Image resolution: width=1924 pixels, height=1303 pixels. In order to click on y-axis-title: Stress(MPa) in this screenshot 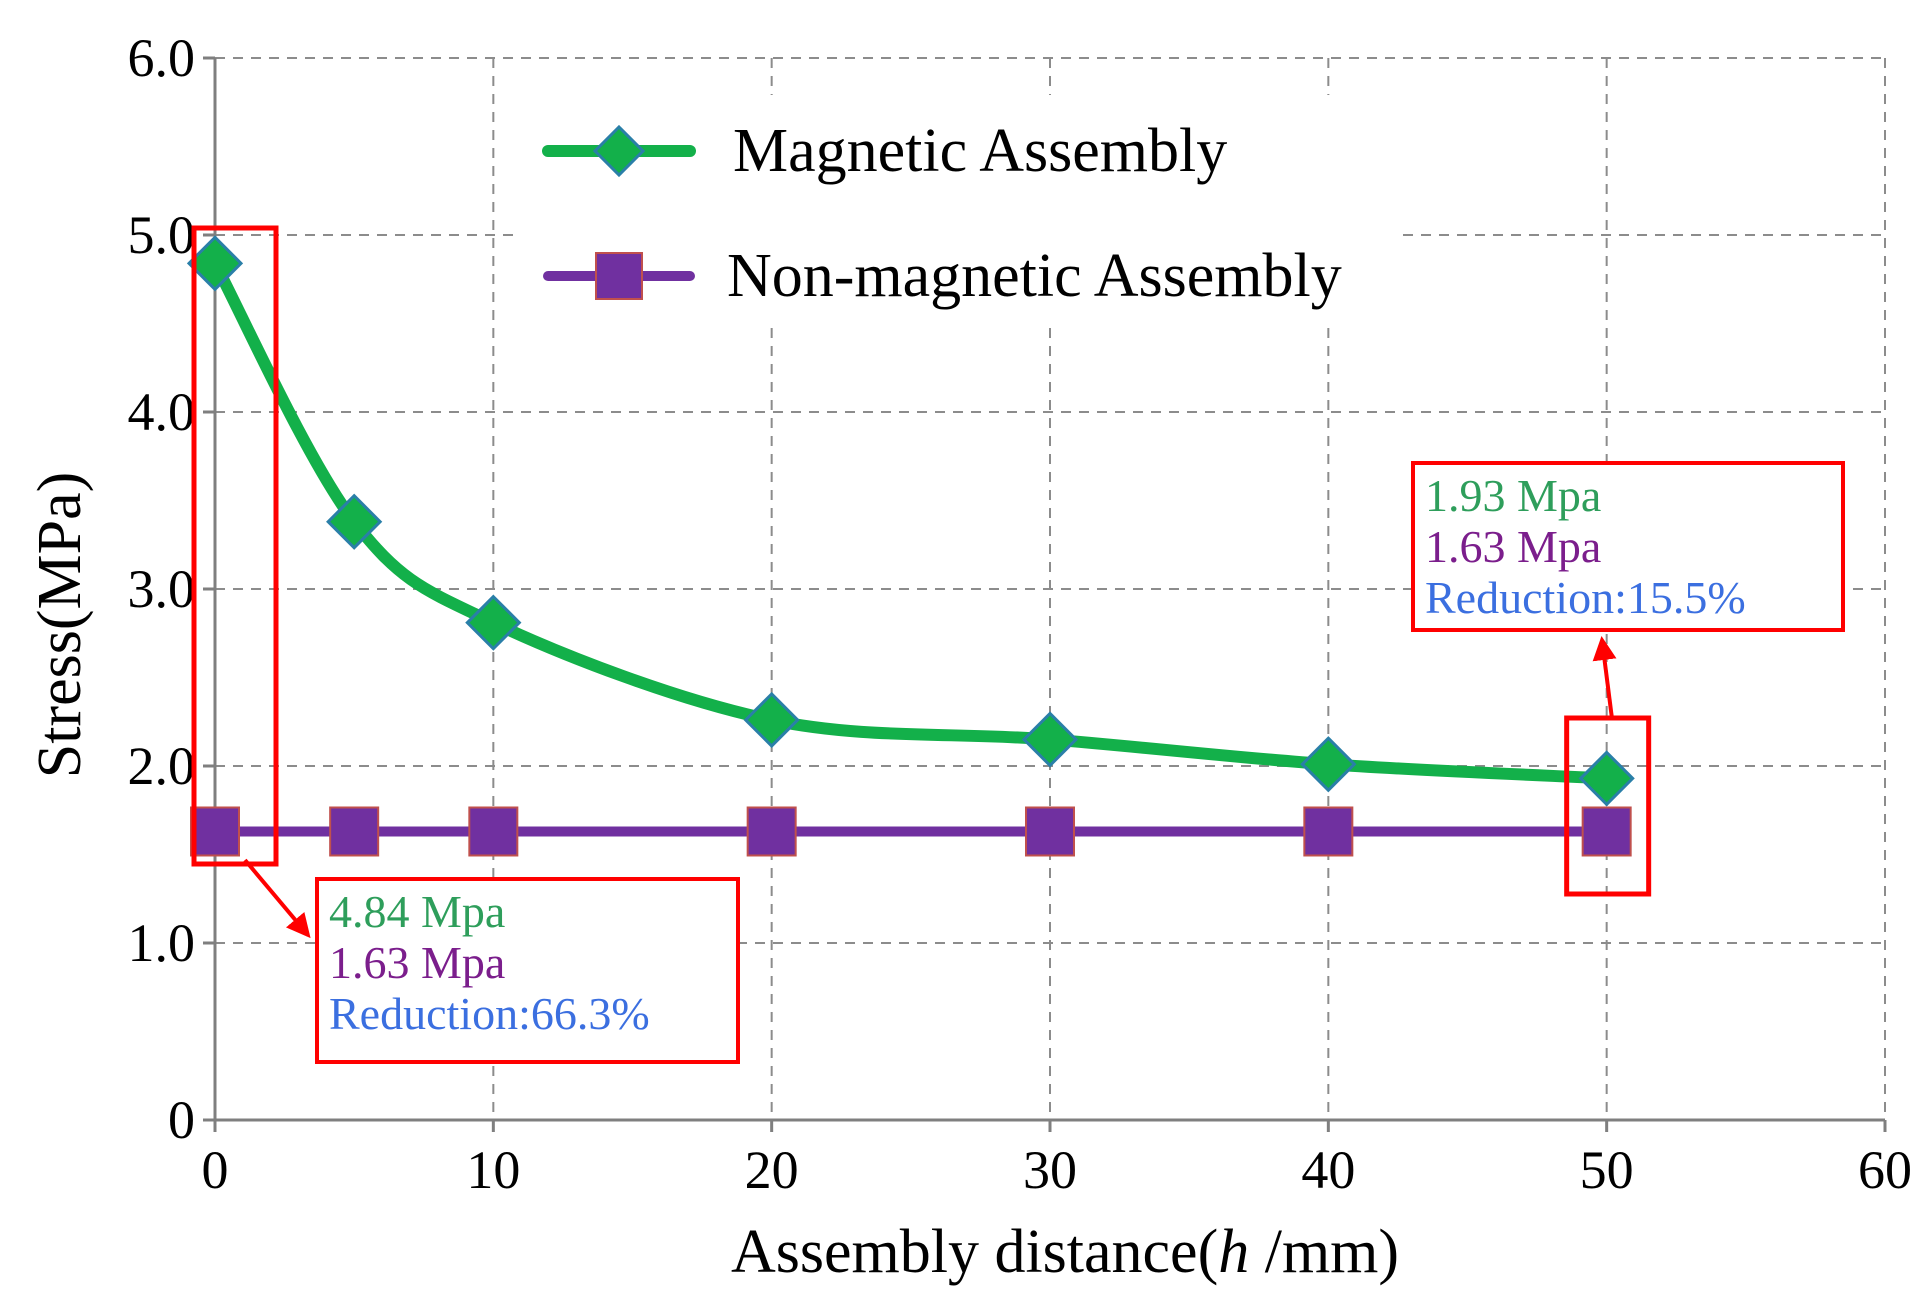, I will do `click(60, 625)`.